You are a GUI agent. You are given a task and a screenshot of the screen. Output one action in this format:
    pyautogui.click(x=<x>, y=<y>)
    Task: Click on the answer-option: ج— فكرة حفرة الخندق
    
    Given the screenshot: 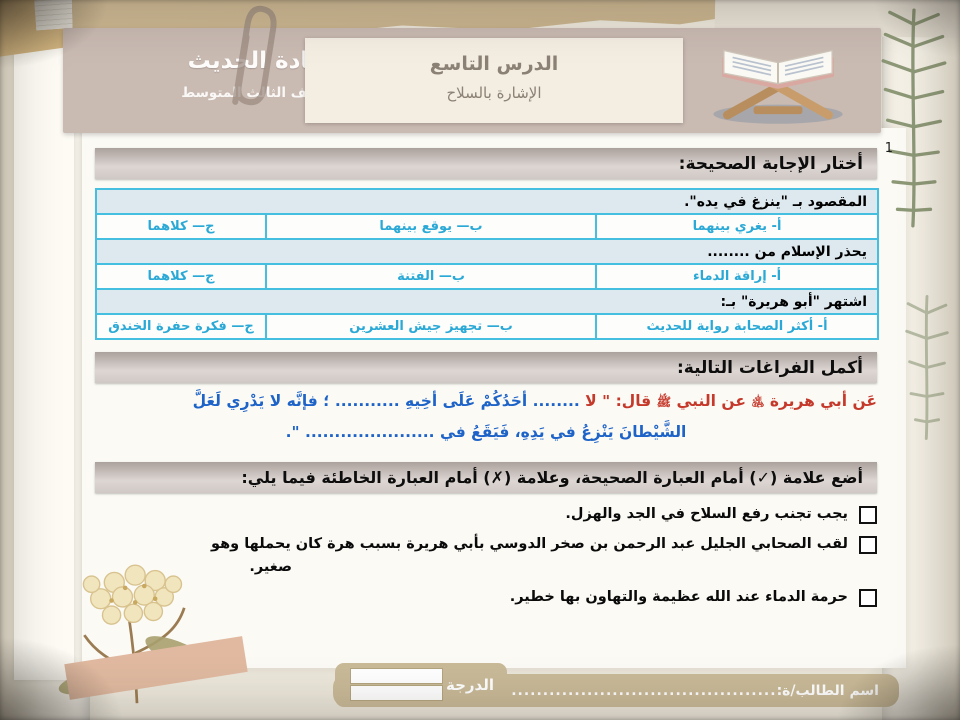 What is the action you would take?
    pyautogui.click(x=181, y=326)
    